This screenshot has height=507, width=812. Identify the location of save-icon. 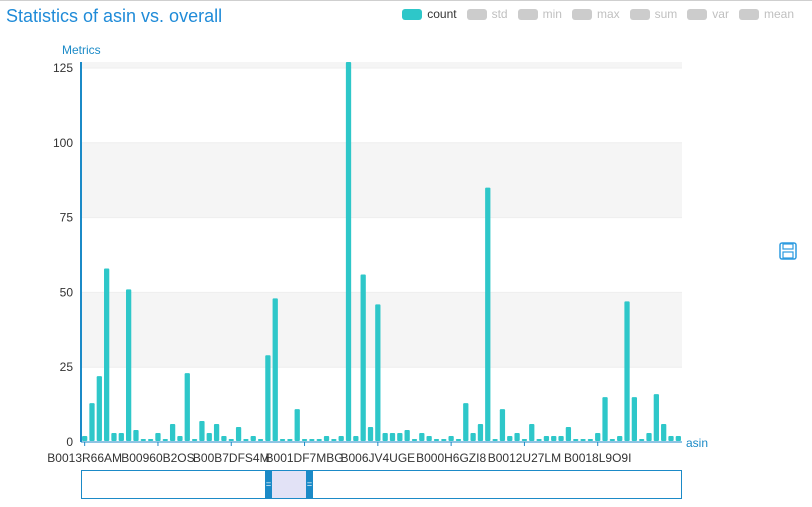
(788, 251).